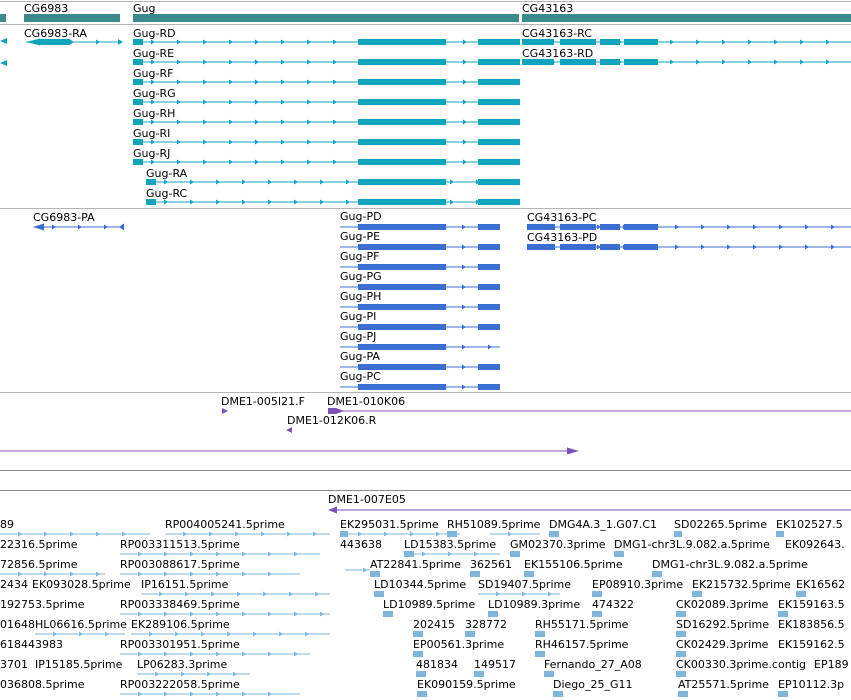  What do you see at coordinates (420, 260) in the screenshot?
I see `protein-row: Gug-PF` at bounding box center [420, 260].